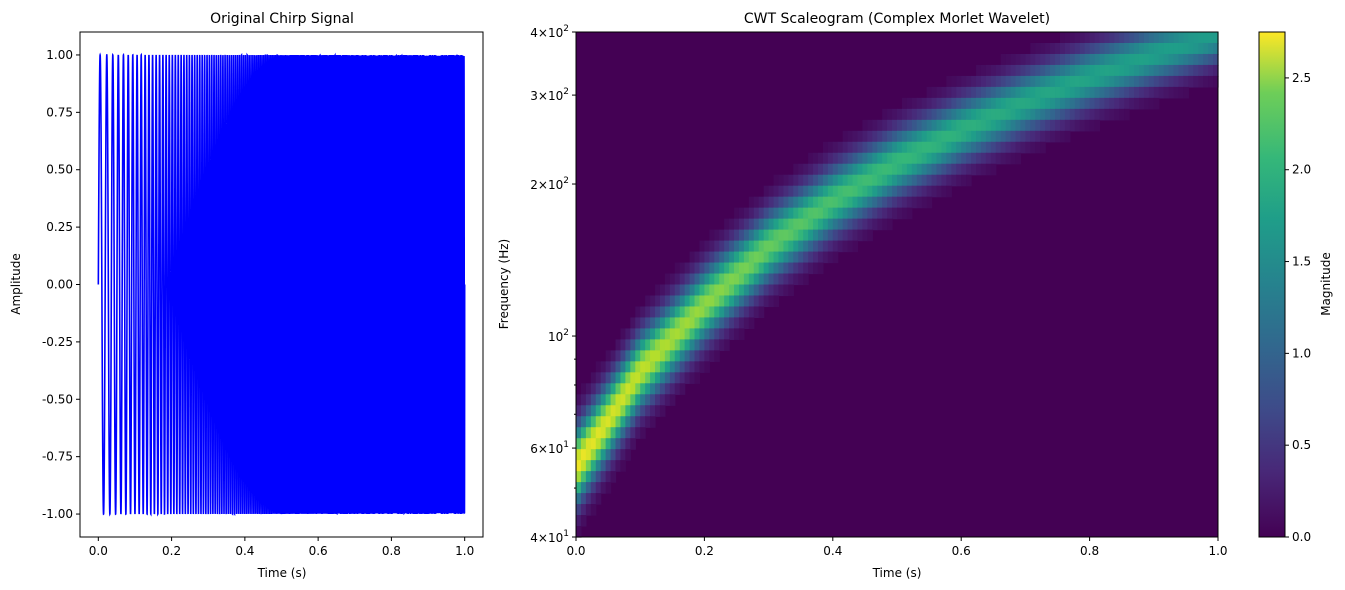 This screenshot has height=590, width=1345. I want to click on scaleogram-x-tick-label: 0.8, so click(1089, 551).